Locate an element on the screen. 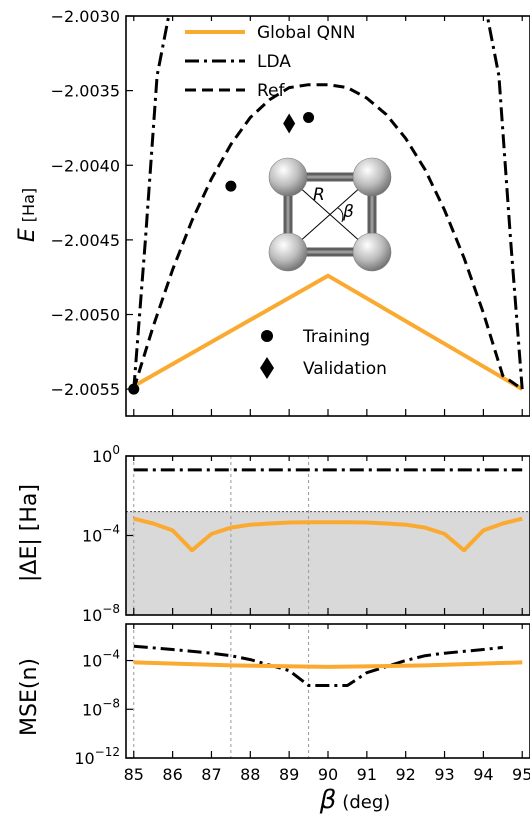  x-tick-label: 87 is located at coordinates (211, 774).